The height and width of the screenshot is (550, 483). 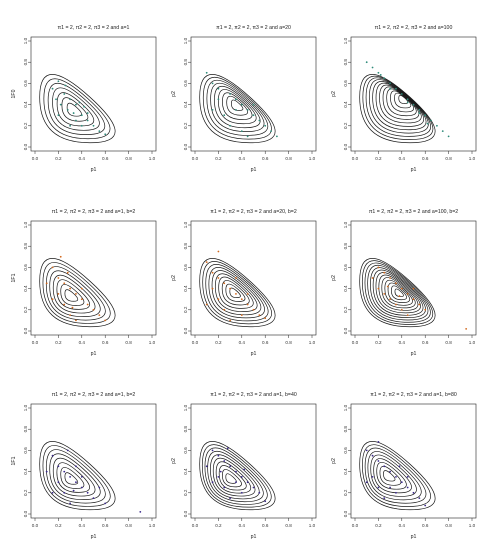 What do you see at coordinates (94, 28) in the screenshot?
I see `chart-title: π1 = 2, π2 = 2, π3 = 2 and a=1` at bounding box center [94, 28].